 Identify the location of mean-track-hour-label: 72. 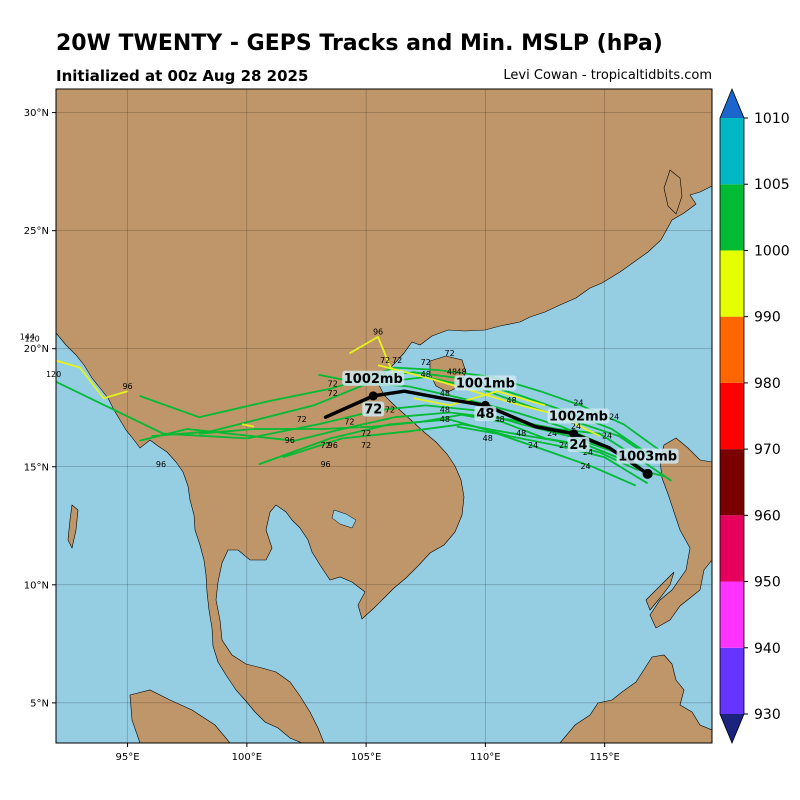
(373, 409).